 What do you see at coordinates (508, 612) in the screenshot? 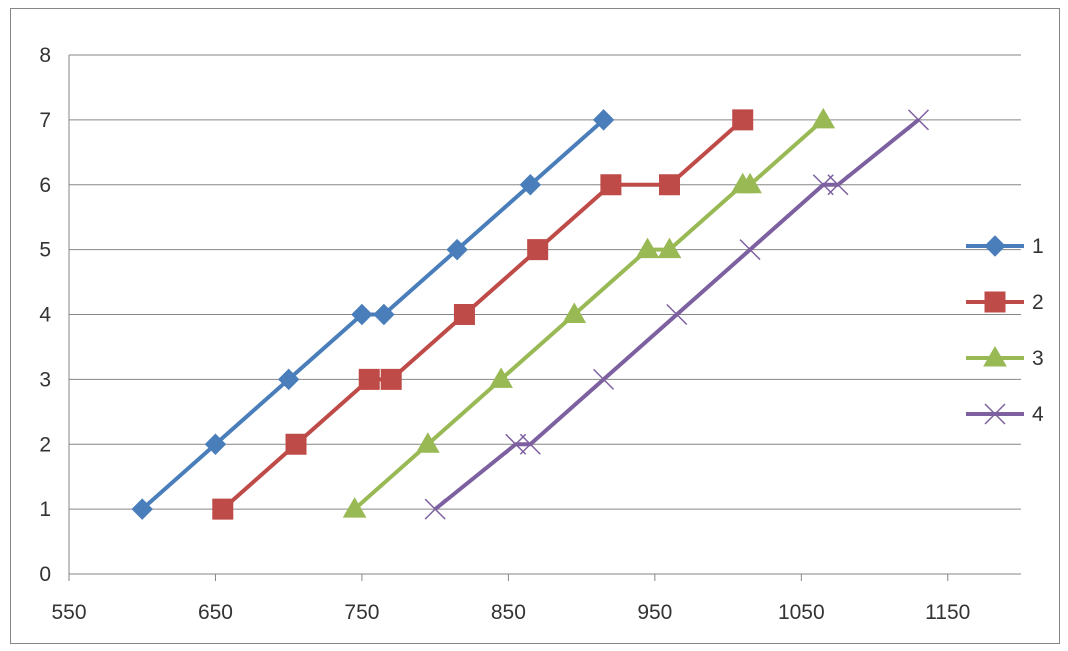
I see `x-tick-label: 850` at bounding box center [508, 612].